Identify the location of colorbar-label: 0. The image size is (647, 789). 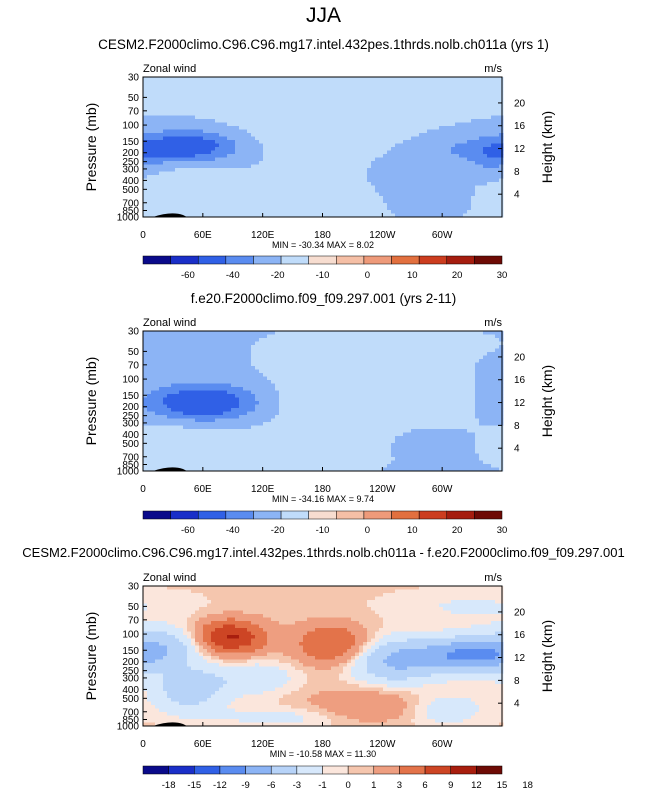
(367, 530).